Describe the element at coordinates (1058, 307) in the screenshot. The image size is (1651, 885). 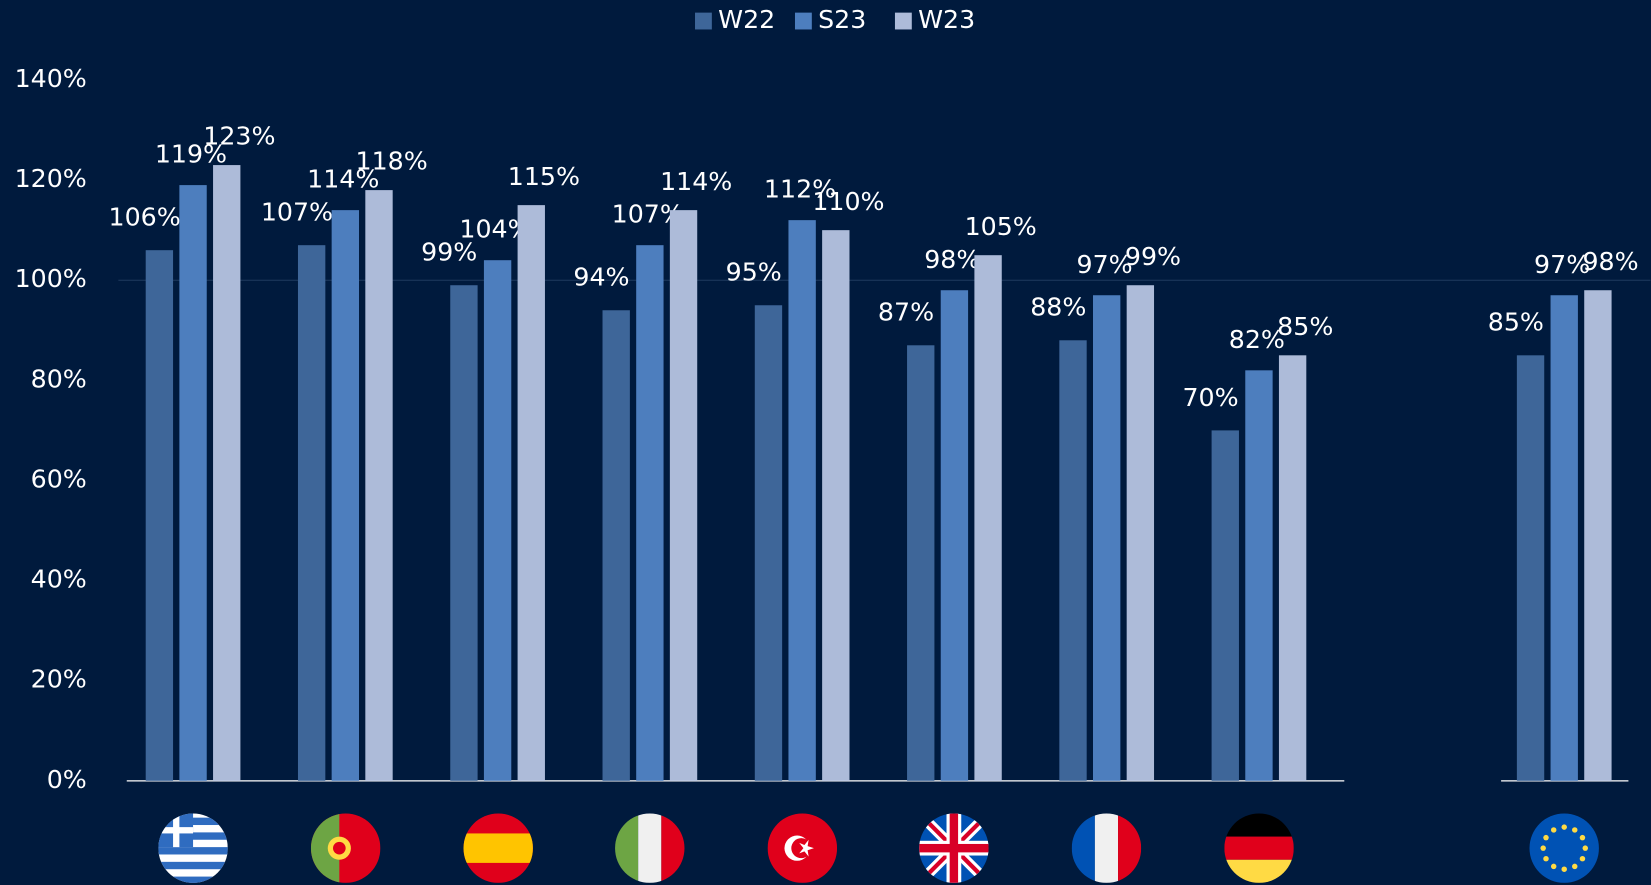
I see `value-label: 88%` at that location.